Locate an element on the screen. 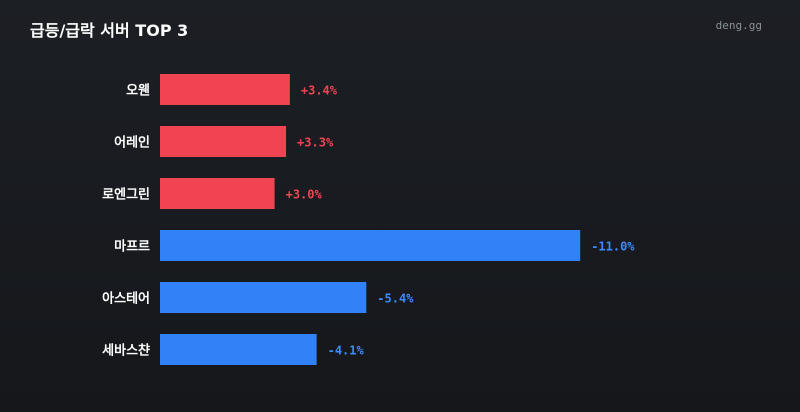  value-label: +3.3% is located at coordinates (315, 143).